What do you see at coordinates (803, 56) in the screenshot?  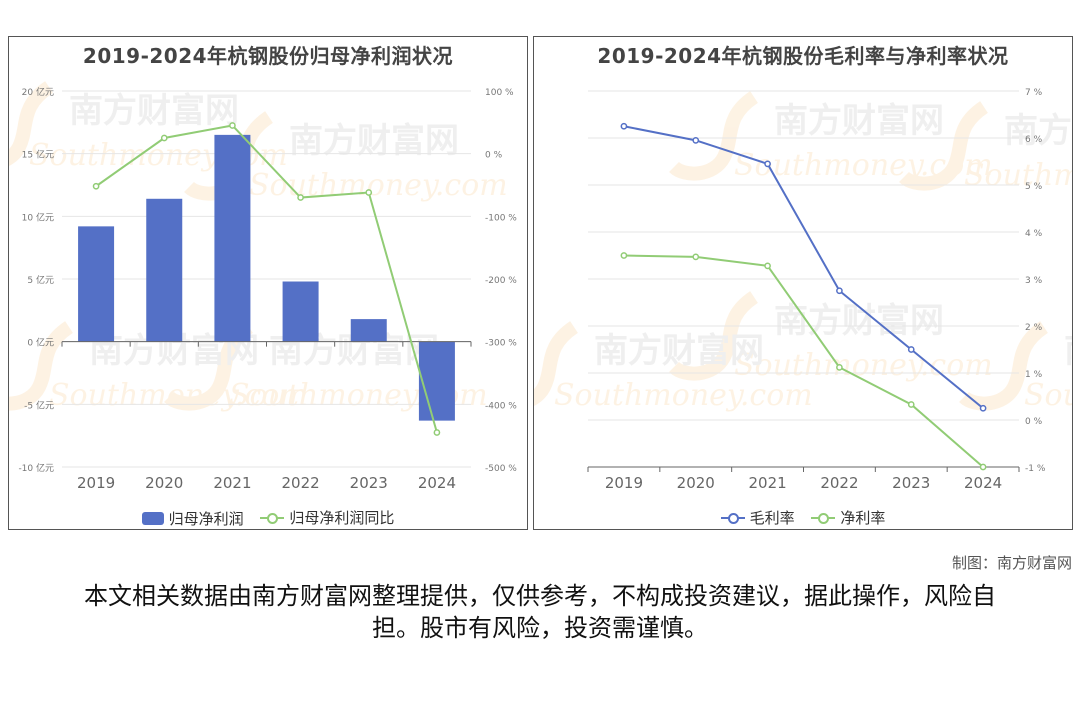 I see `chart-title-margins: 2019-2024年杭钢股份毛利率与净利率状况` at bounding box center [803, 56].